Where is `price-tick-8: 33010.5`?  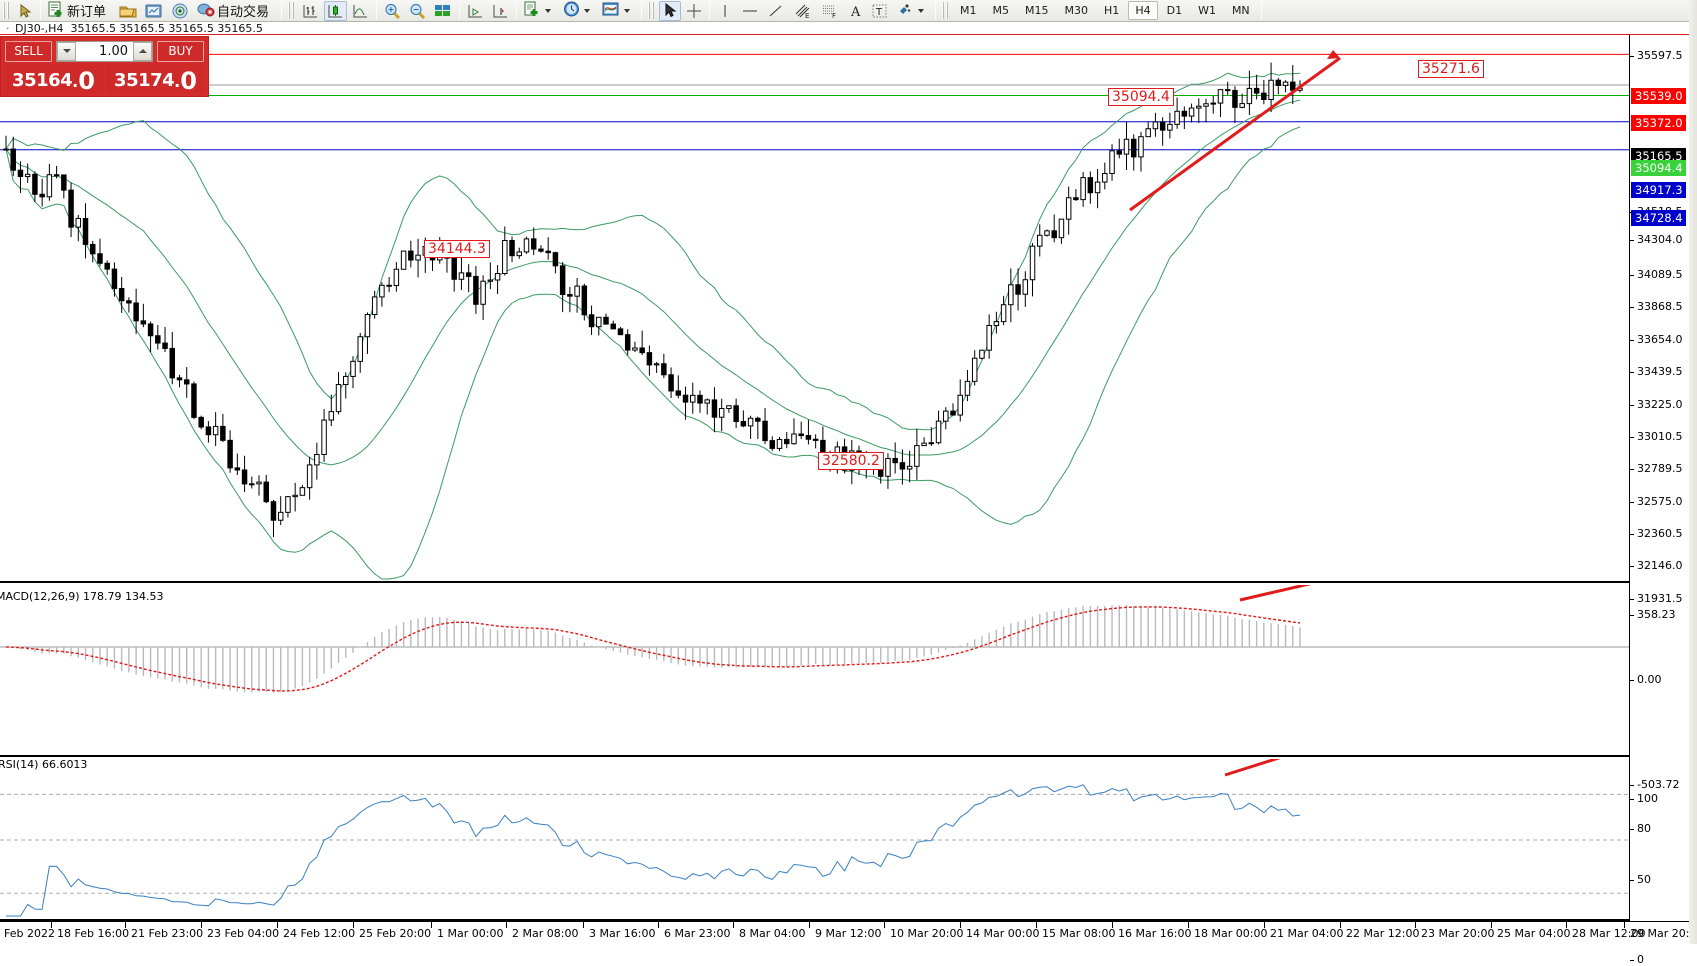
price-tick-8: 33010.5 is located at coordinates (1656, 436).